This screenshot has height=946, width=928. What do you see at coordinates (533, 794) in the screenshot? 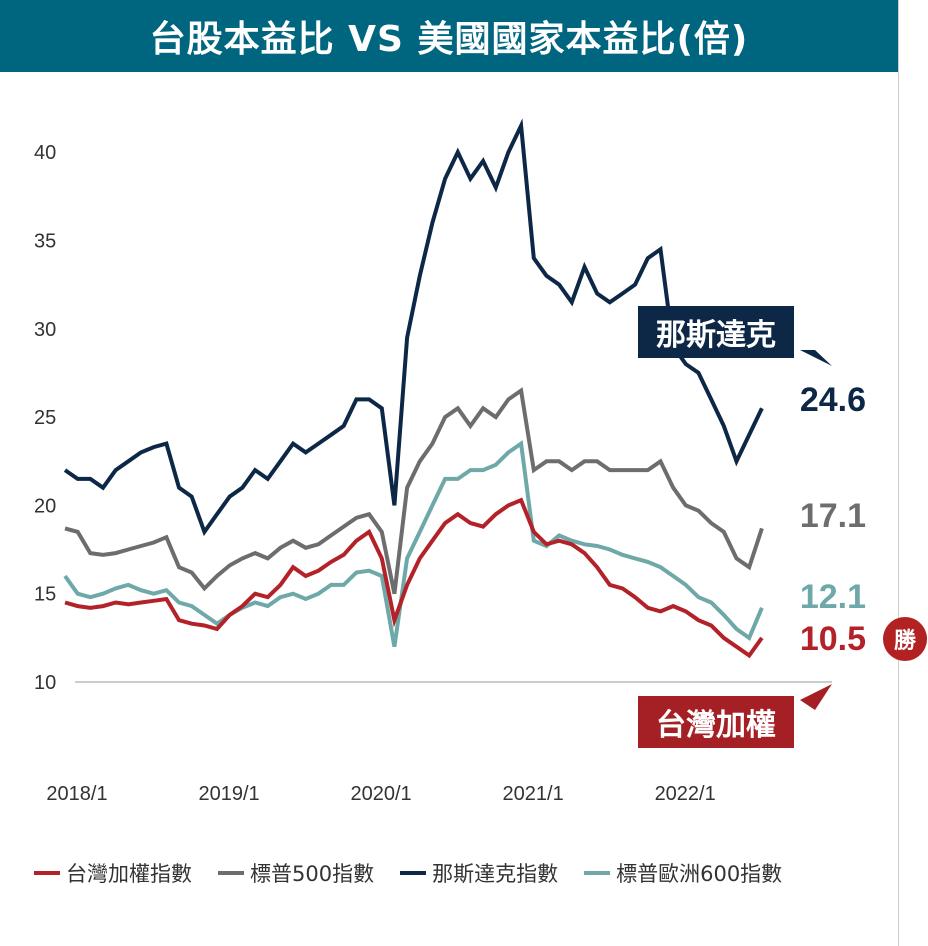
I see `x-tick-label: 2021/1` at bounding box center [533, 794].